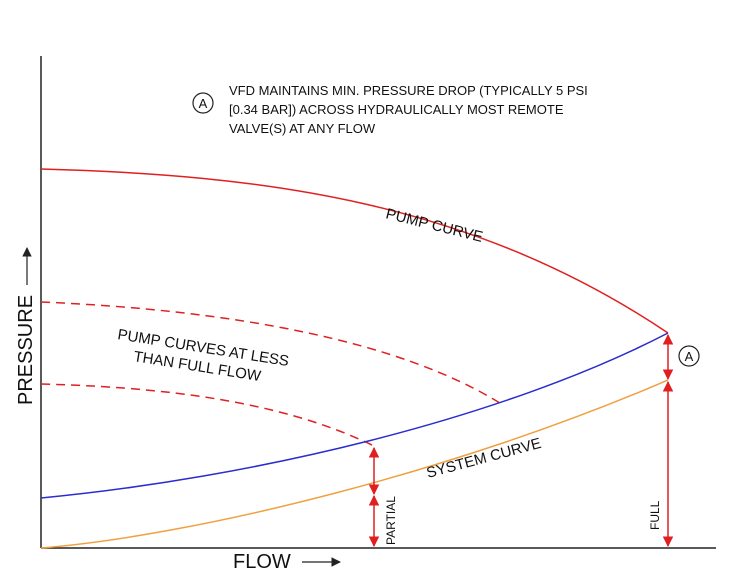 Image resolution: width=732 pixels, height=571 pixels. Describe the element at coordinates (26, 350) in the screenshot. I see `y-axis-title: PRESSURE` at that location.